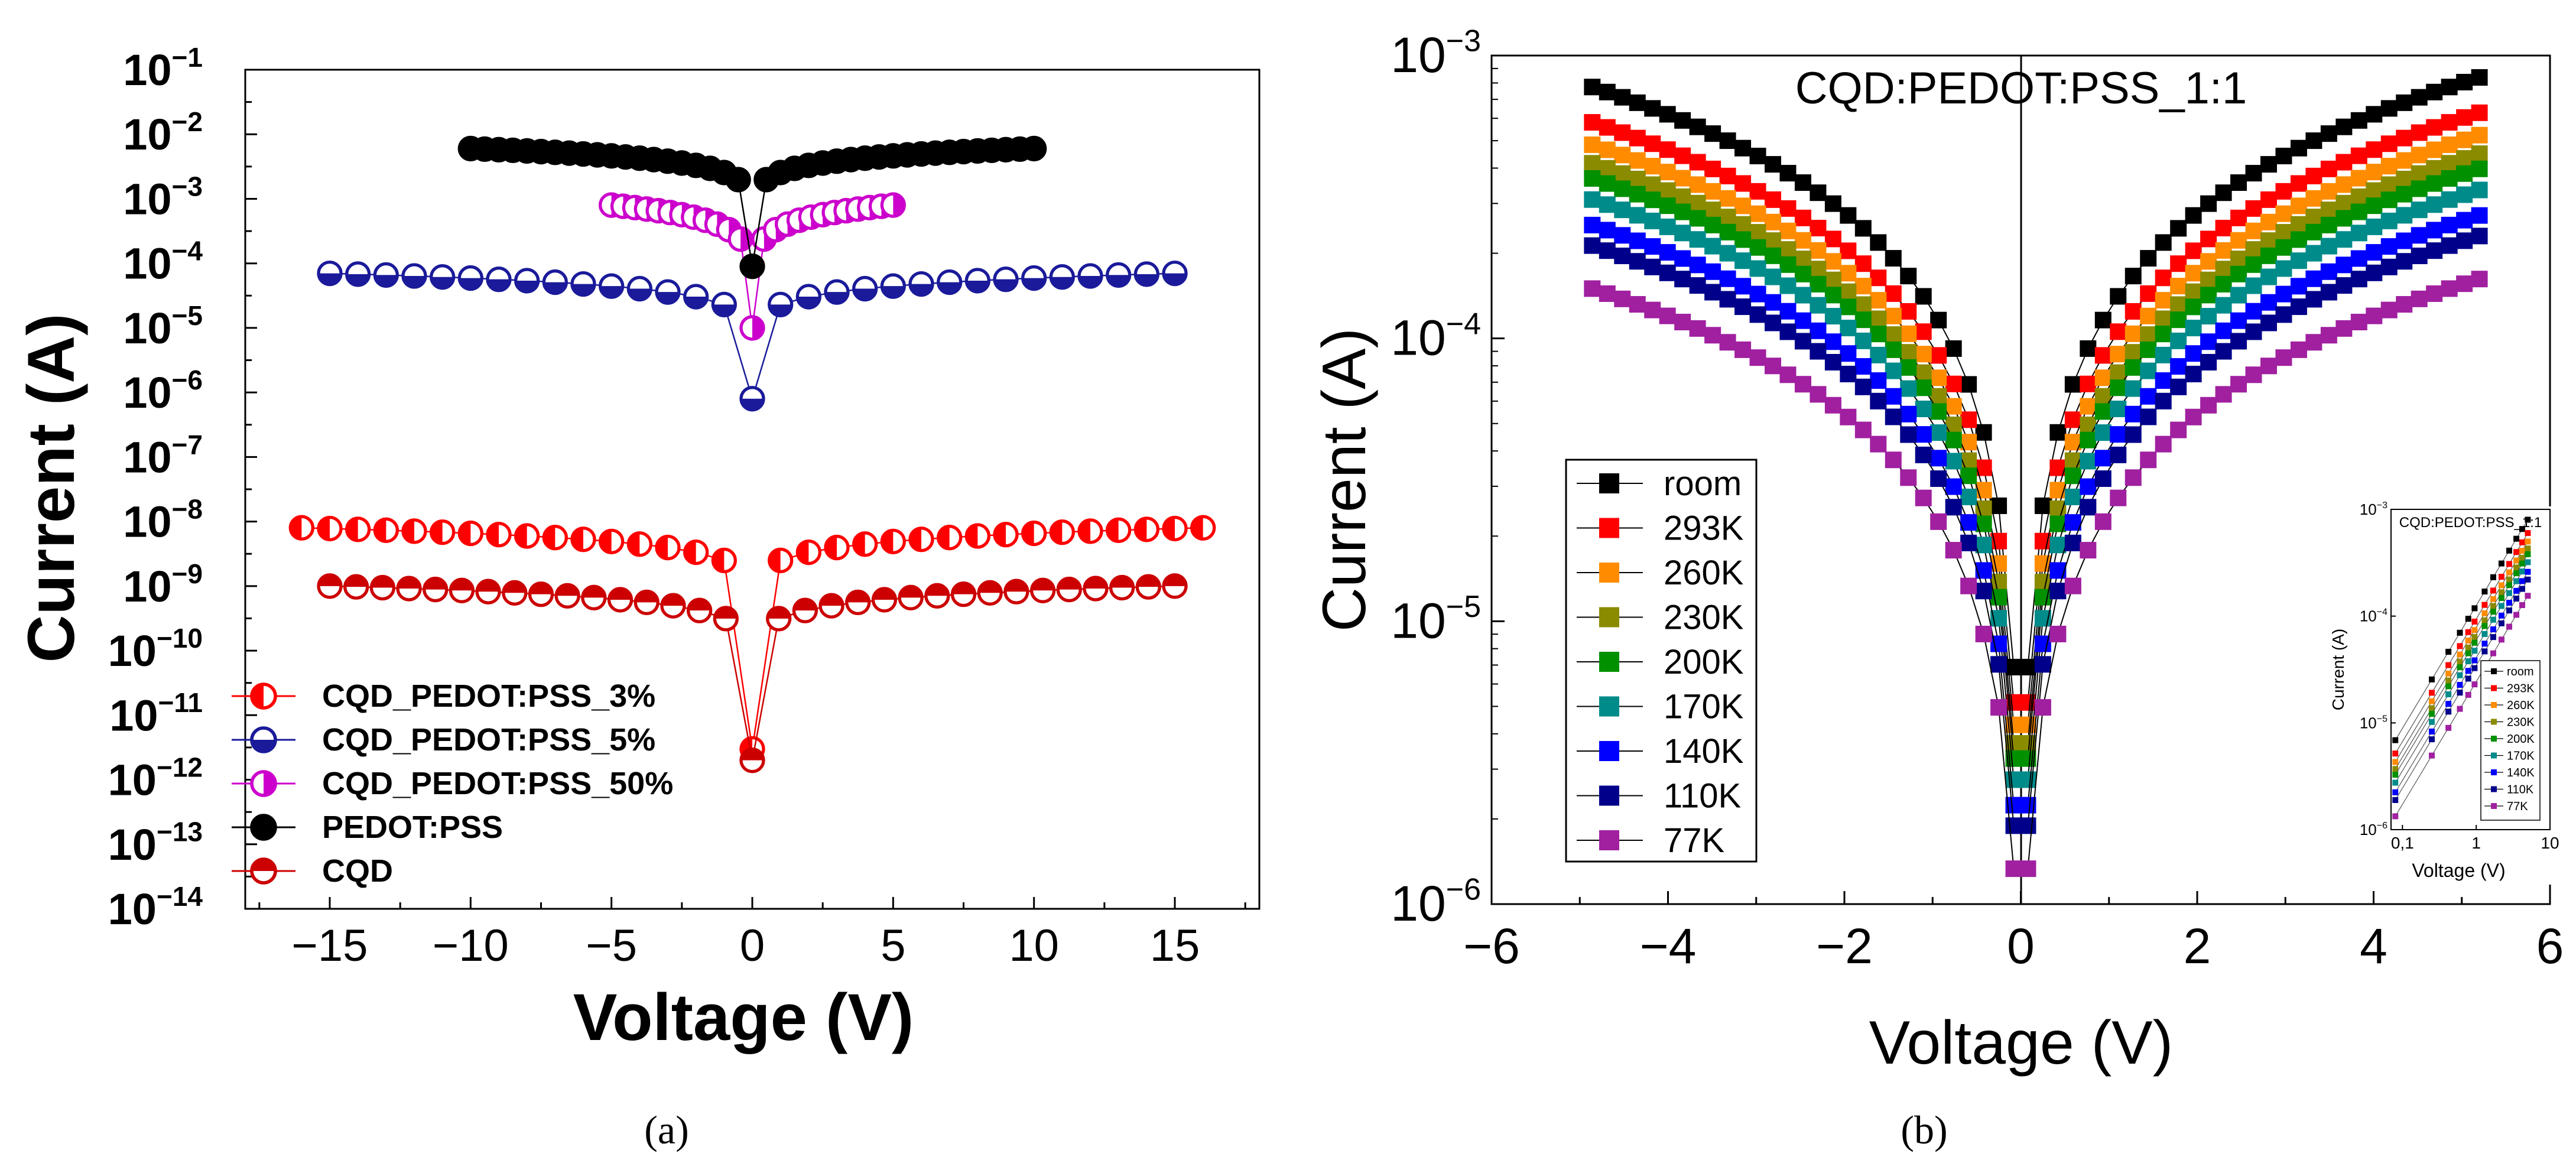  Describe the element at coordinates (893, 946) in the screenshot. I see `x-tick-label: 5` at that location.